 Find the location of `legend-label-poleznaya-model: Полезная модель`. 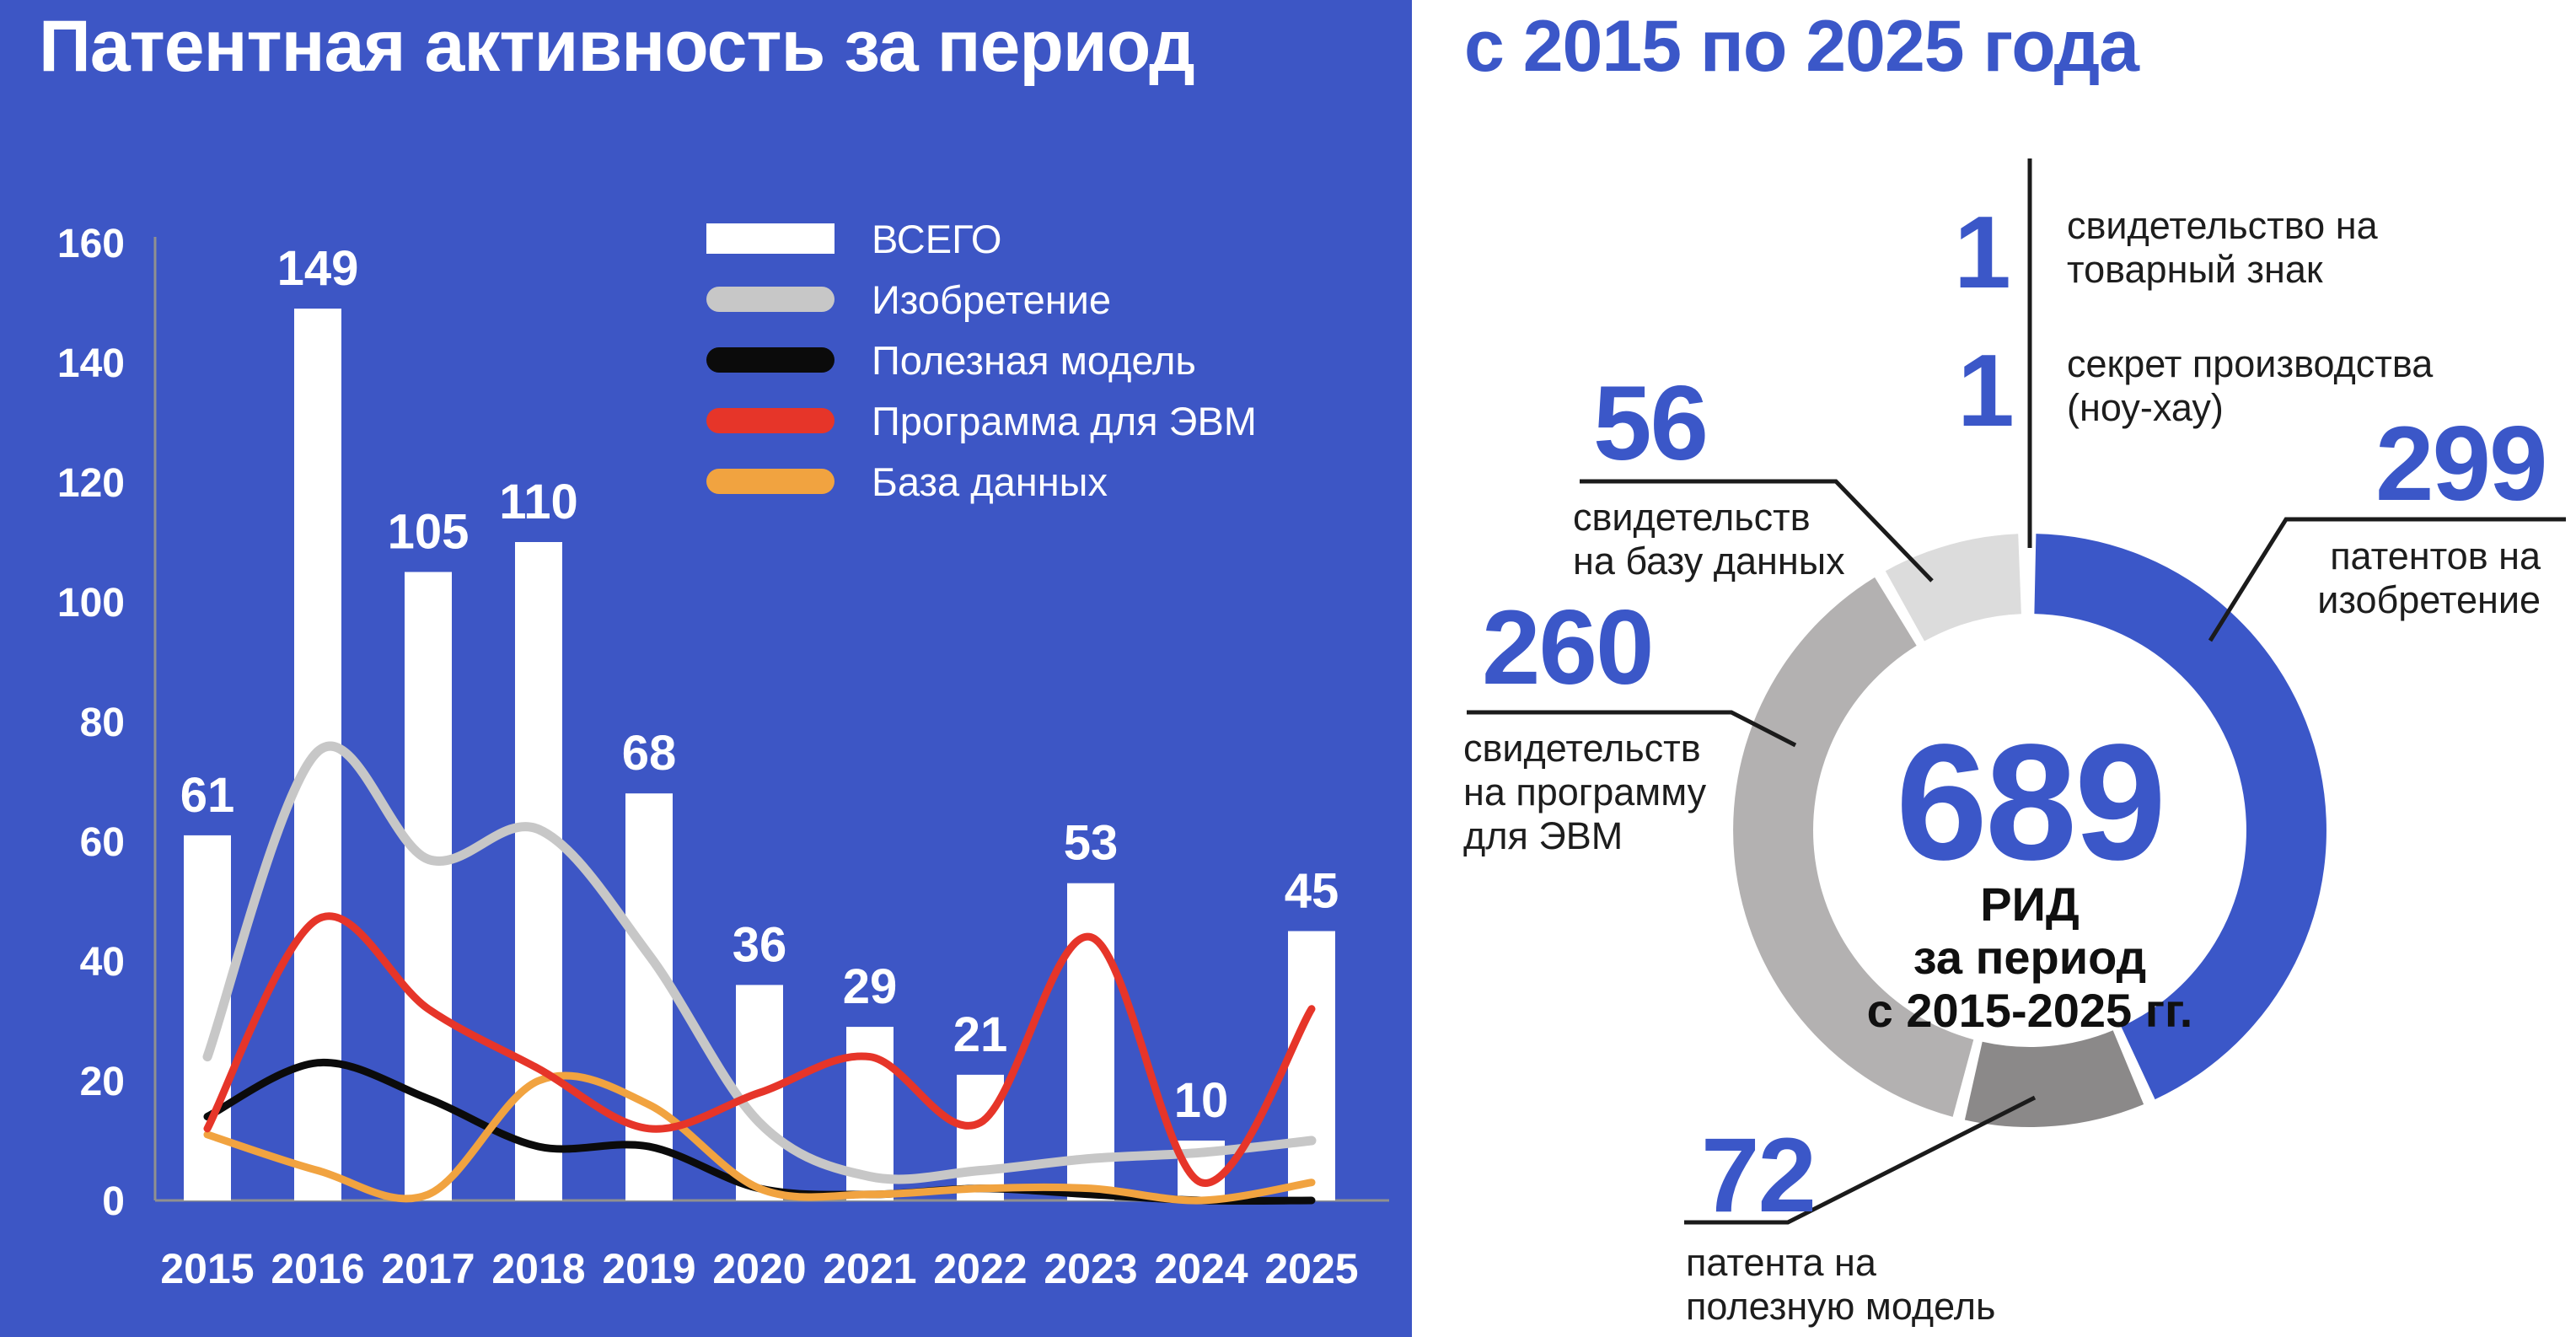

legend-label-poleznaya-model: Полезная модель is located at coordinates (1034, 360).